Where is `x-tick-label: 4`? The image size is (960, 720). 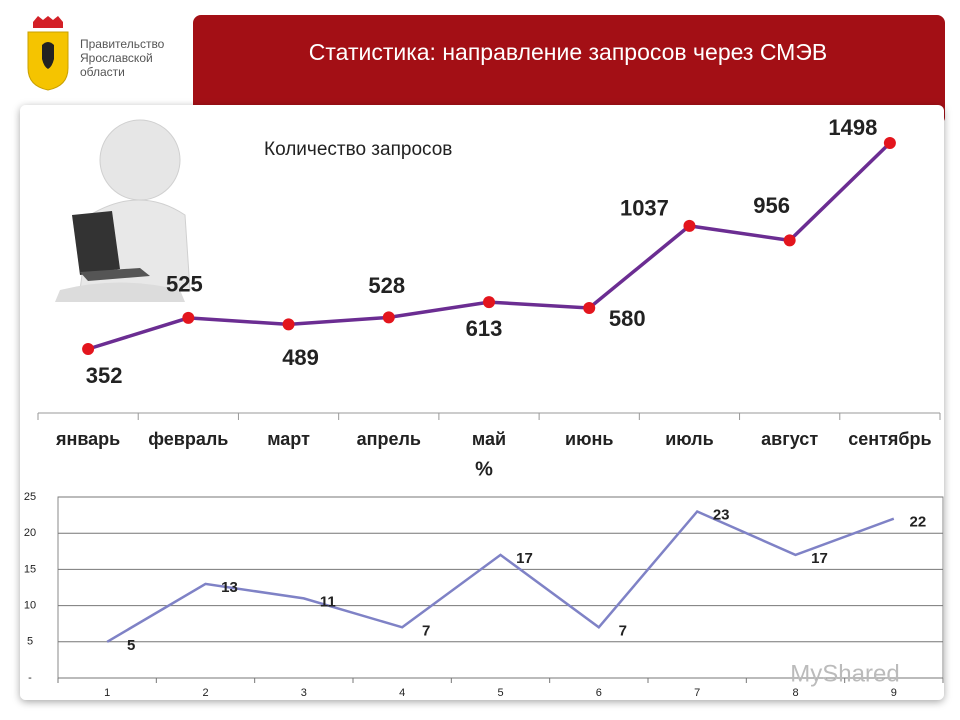
x-tick-label: 4 is located at coordinates (402, 693).